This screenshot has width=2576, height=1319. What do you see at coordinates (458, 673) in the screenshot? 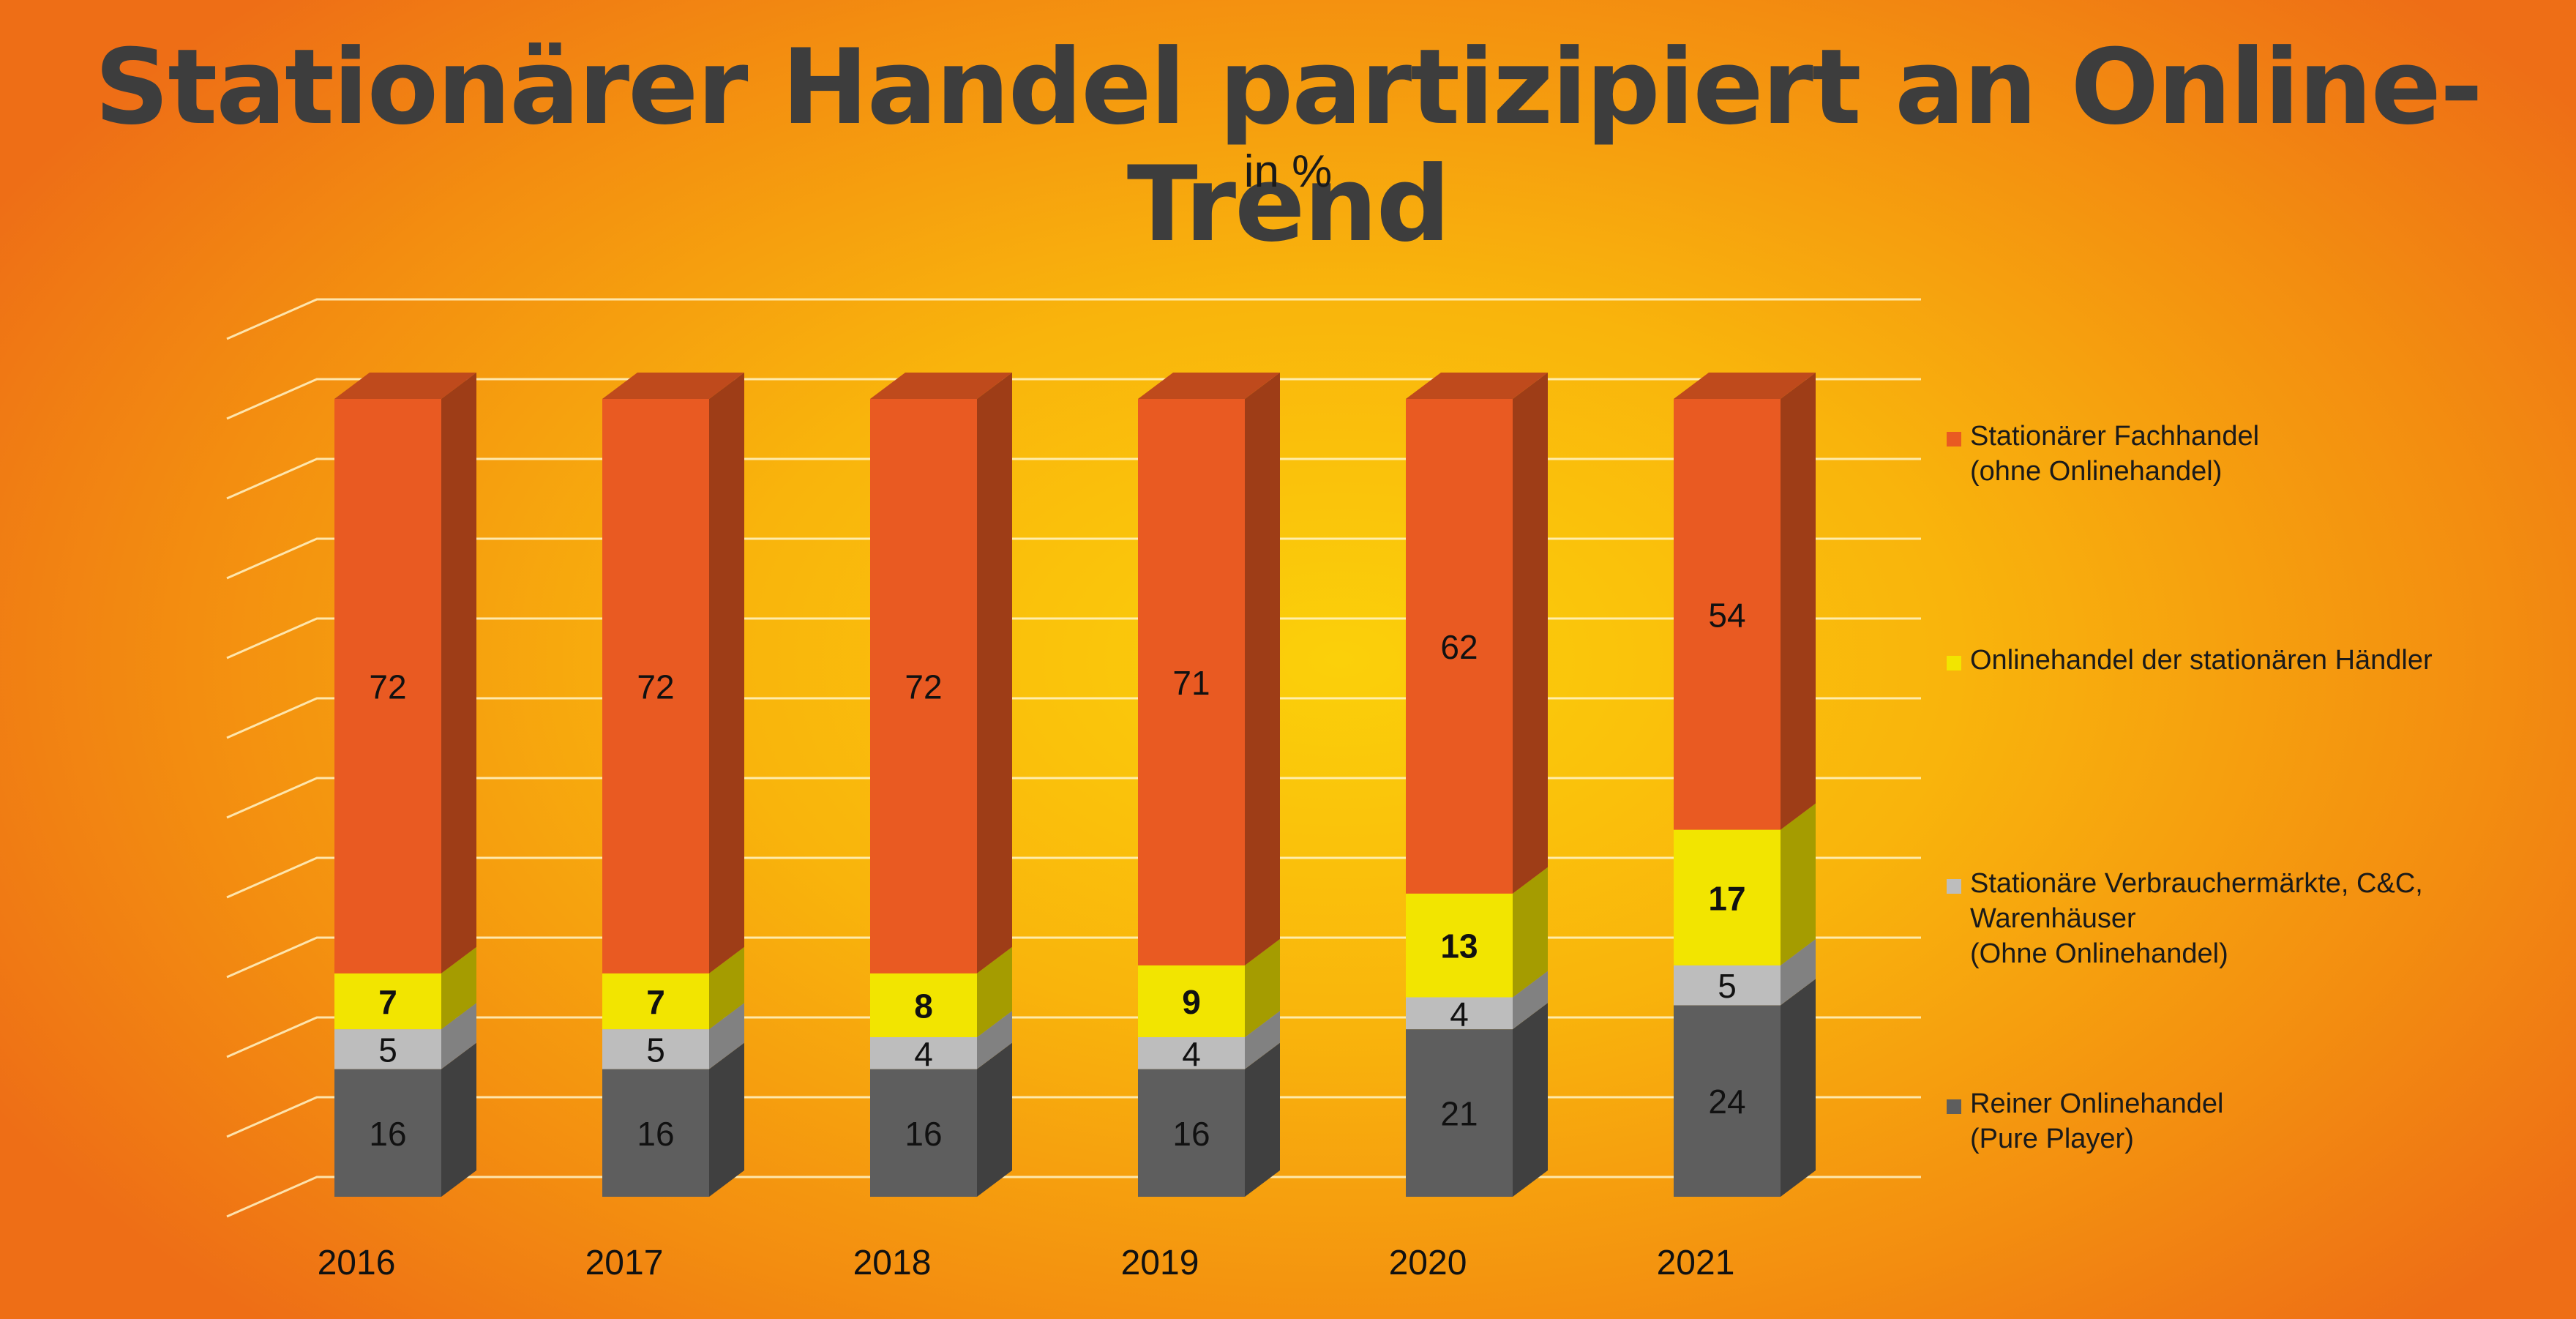
I see `bar-side-fachhandel-2016` at bounding box center [458, 673].